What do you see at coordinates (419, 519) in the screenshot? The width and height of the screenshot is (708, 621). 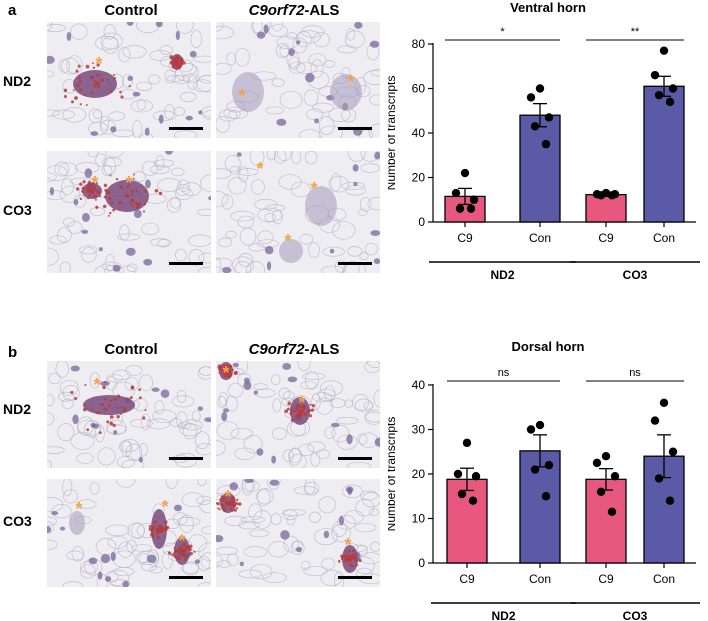 I see `y-tick-label: 10` at bounding box center [419, 519].